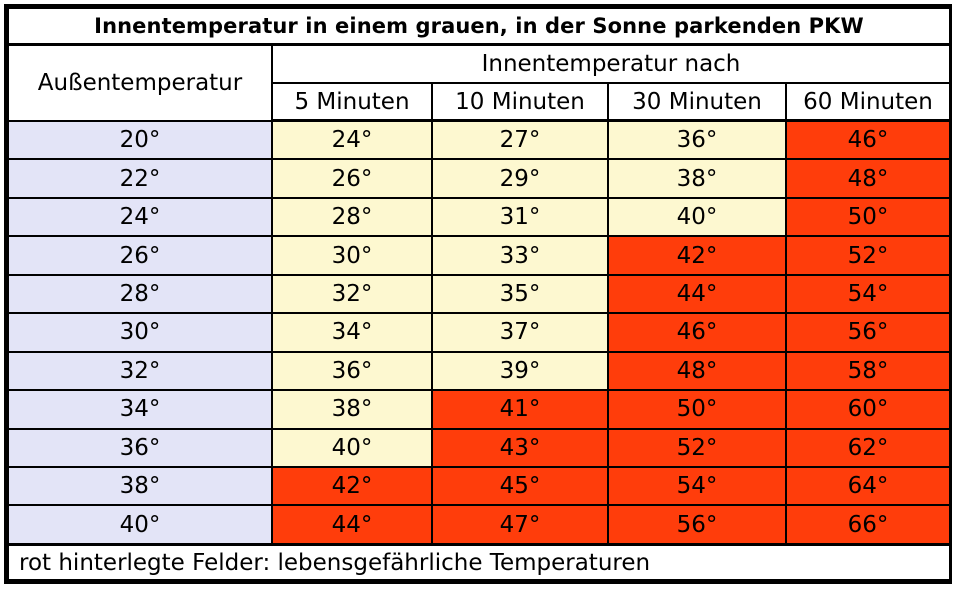  Describe the element at coordinates (520, 409) in the screenshot. I see `inside-temperature-cell: 41°` at that location.